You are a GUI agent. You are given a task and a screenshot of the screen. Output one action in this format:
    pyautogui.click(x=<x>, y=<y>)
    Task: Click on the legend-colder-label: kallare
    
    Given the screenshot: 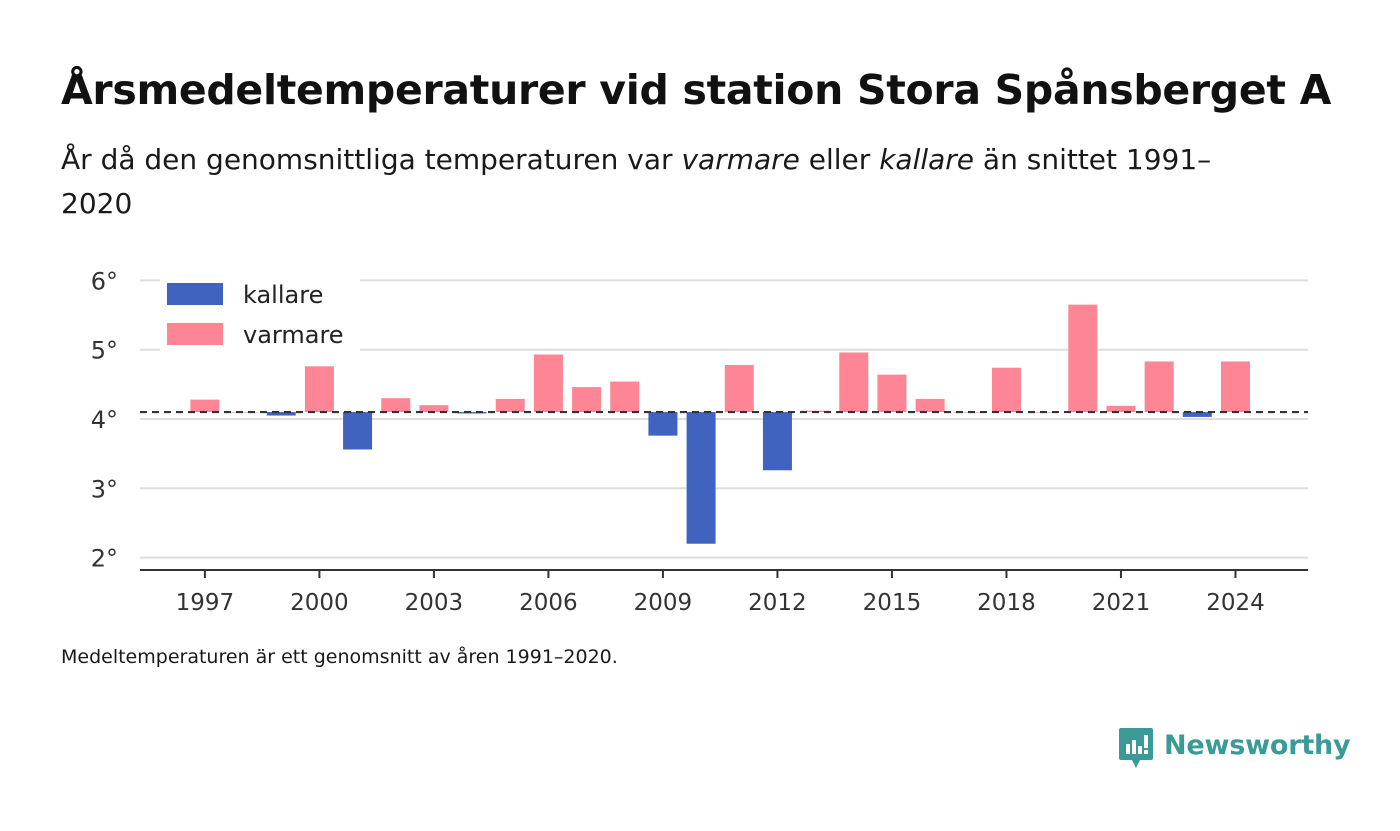 What is the action you would take?
    pyautogui.click(x=283, y=295)
    